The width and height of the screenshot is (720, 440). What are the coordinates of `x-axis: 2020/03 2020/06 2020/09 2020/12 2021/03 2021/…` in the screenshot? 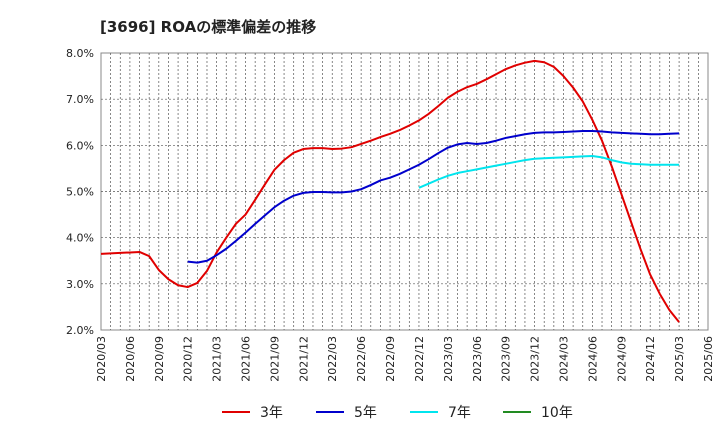 It's located at (405, 359).